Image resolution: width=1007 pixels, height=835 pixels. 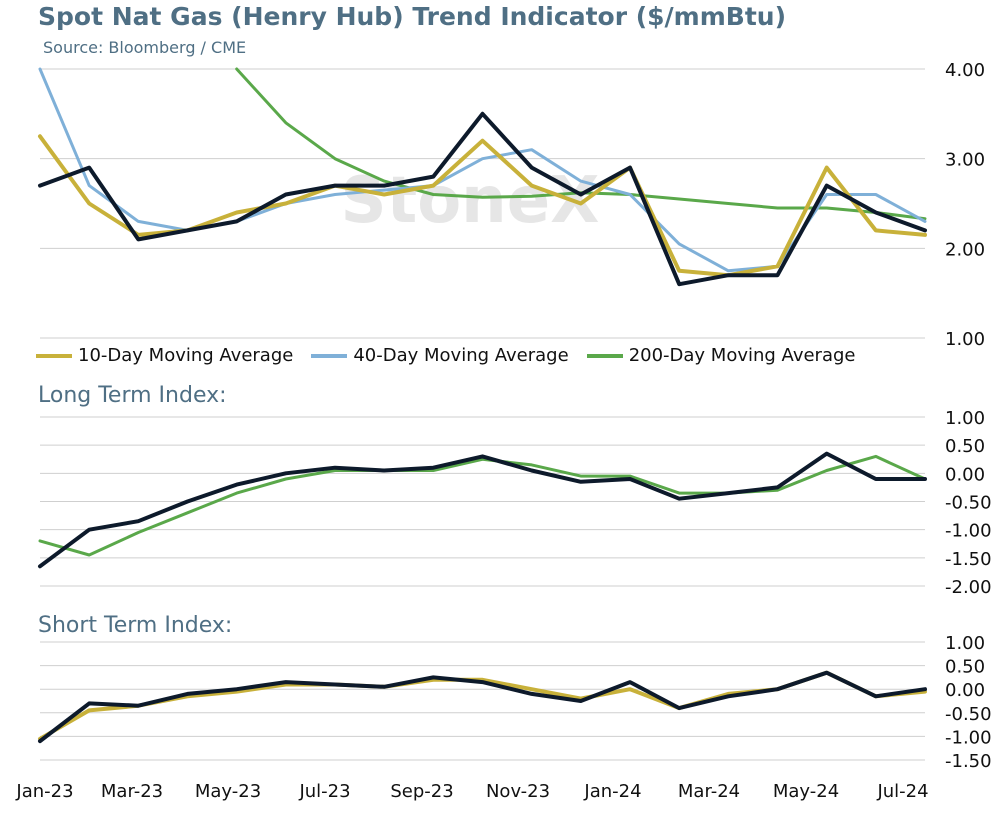 What do you see at coordinates (145, 47) in the screenshot?
I see `chart-source: Source: Bloomberg / CME` at bounding box center [145, 47].